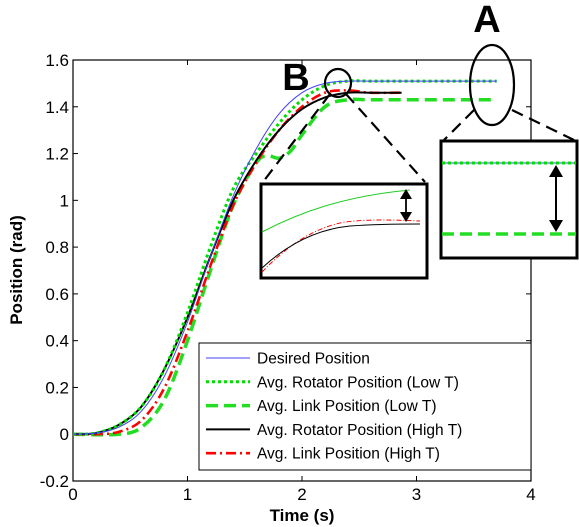  What do you see at coordinates (57, 107) in the screenshot?
I see `y-tick-label: 1.4` at bounding box center [57, 107].